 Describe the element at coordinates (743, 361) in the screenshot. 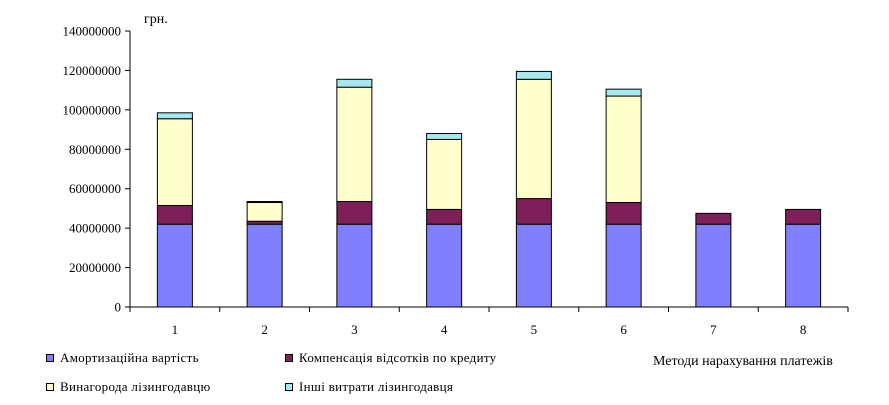

I see `x-axis-title: Методи нарахування платежів` at that location.